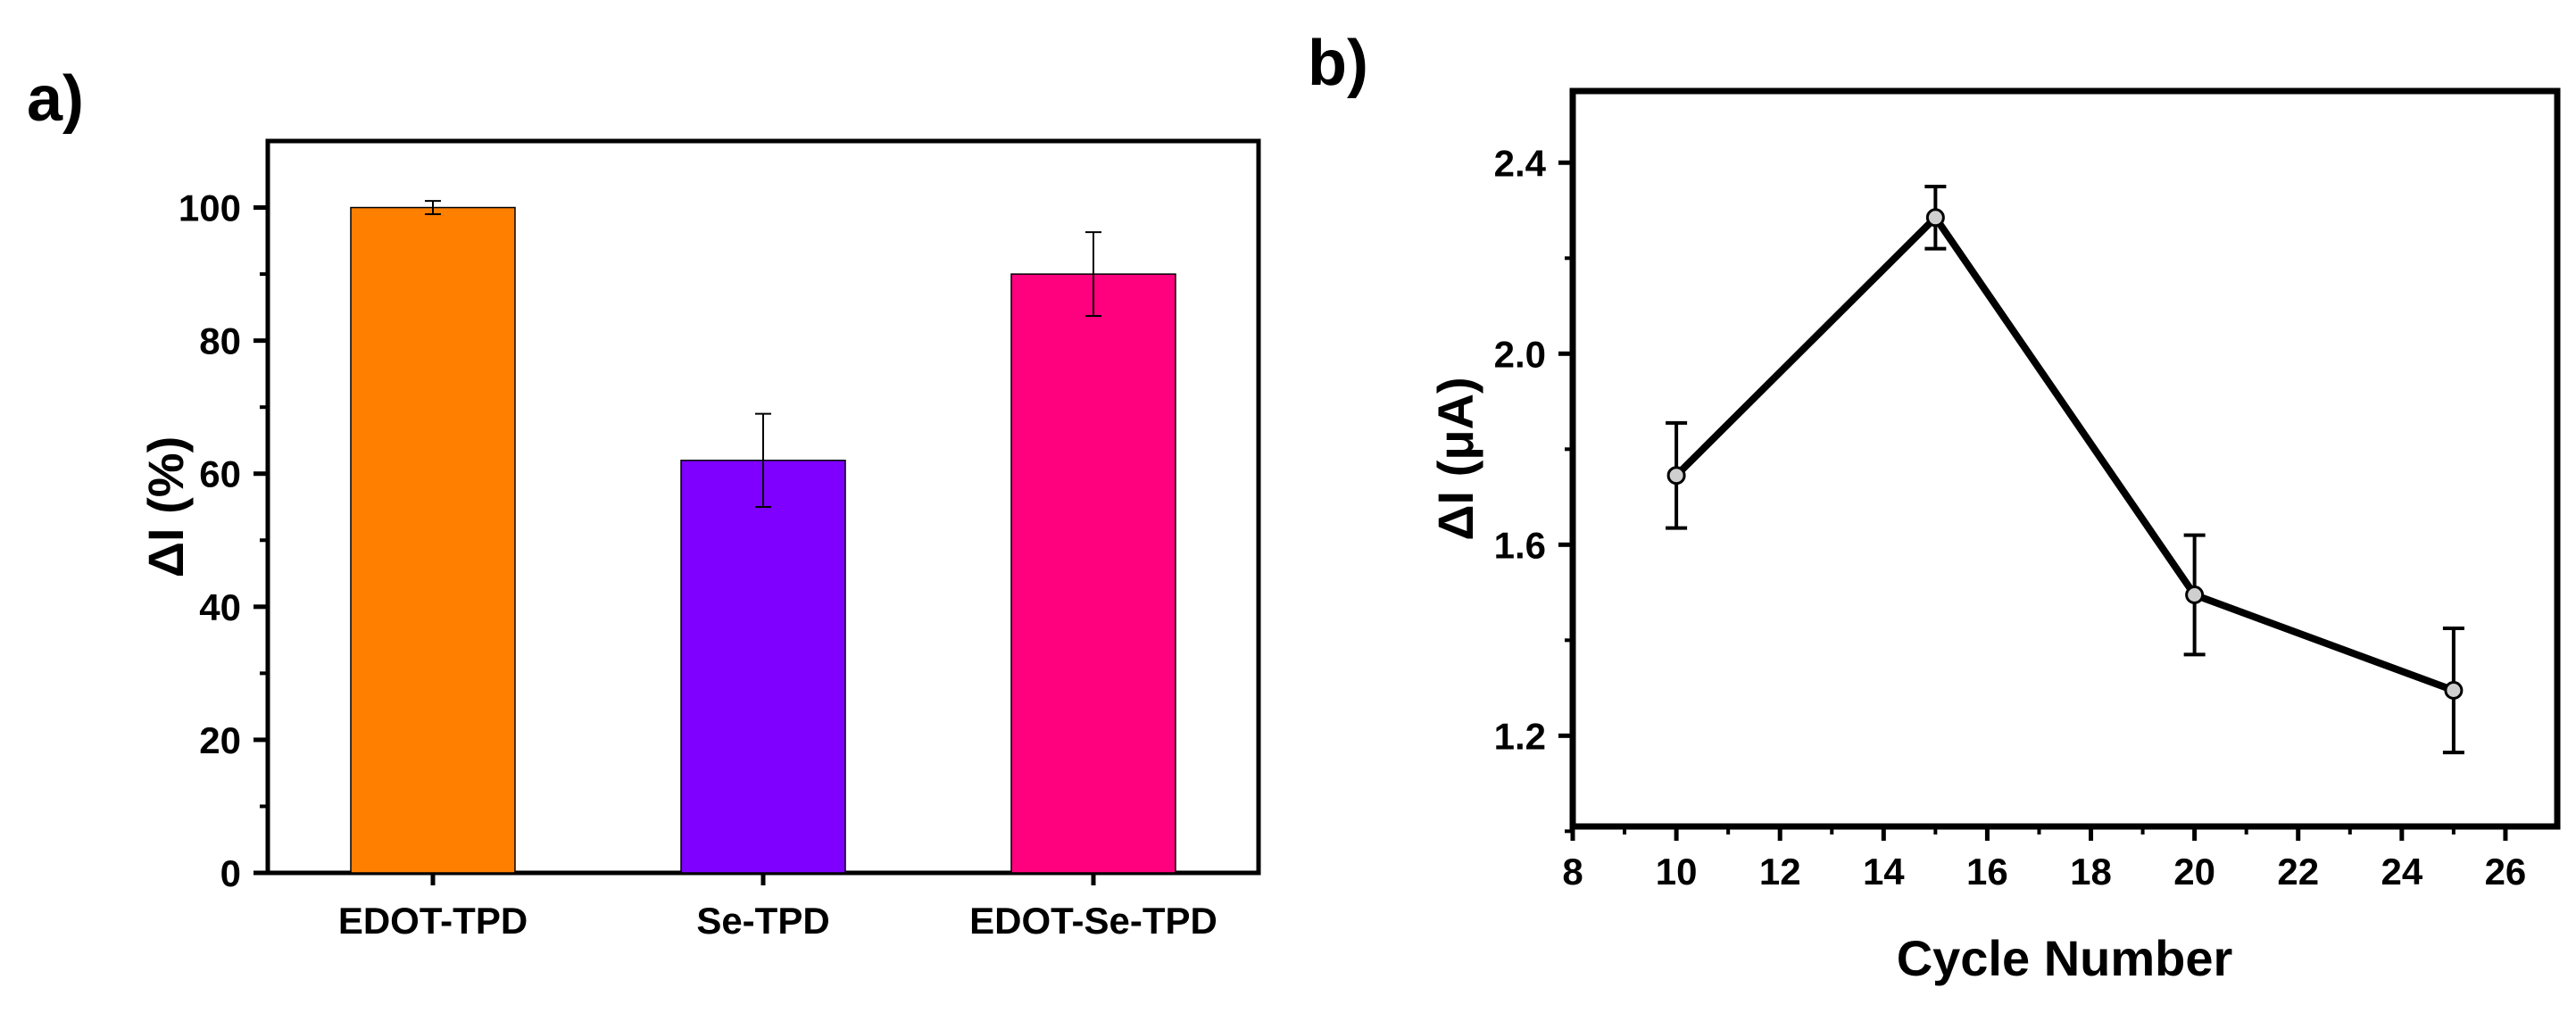  Describe the element at coordinates (1677, 872) in the screenshot. I see `x-tick-label: 10` at that location.